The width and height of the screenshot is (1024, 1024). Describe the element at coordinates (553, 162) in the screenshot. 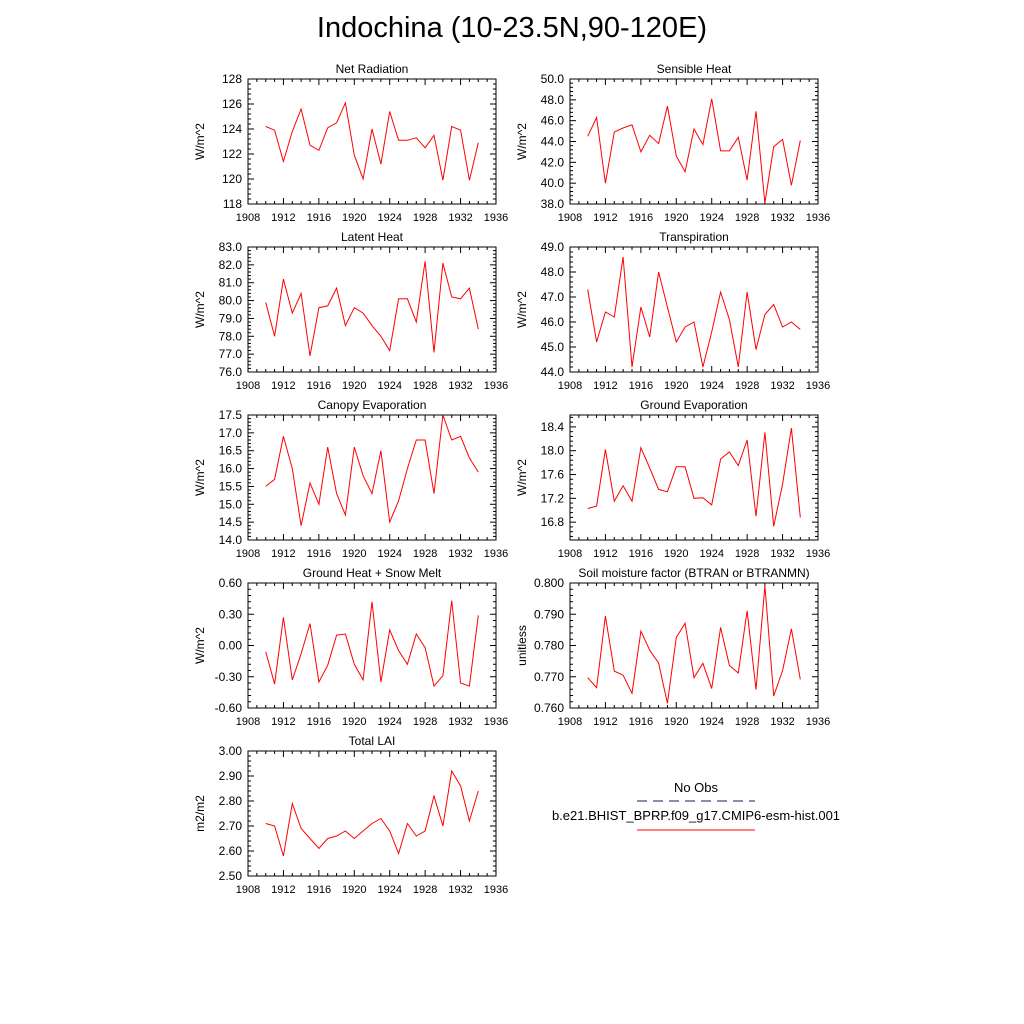

I see `y-tick-label: 42.0` at that location.